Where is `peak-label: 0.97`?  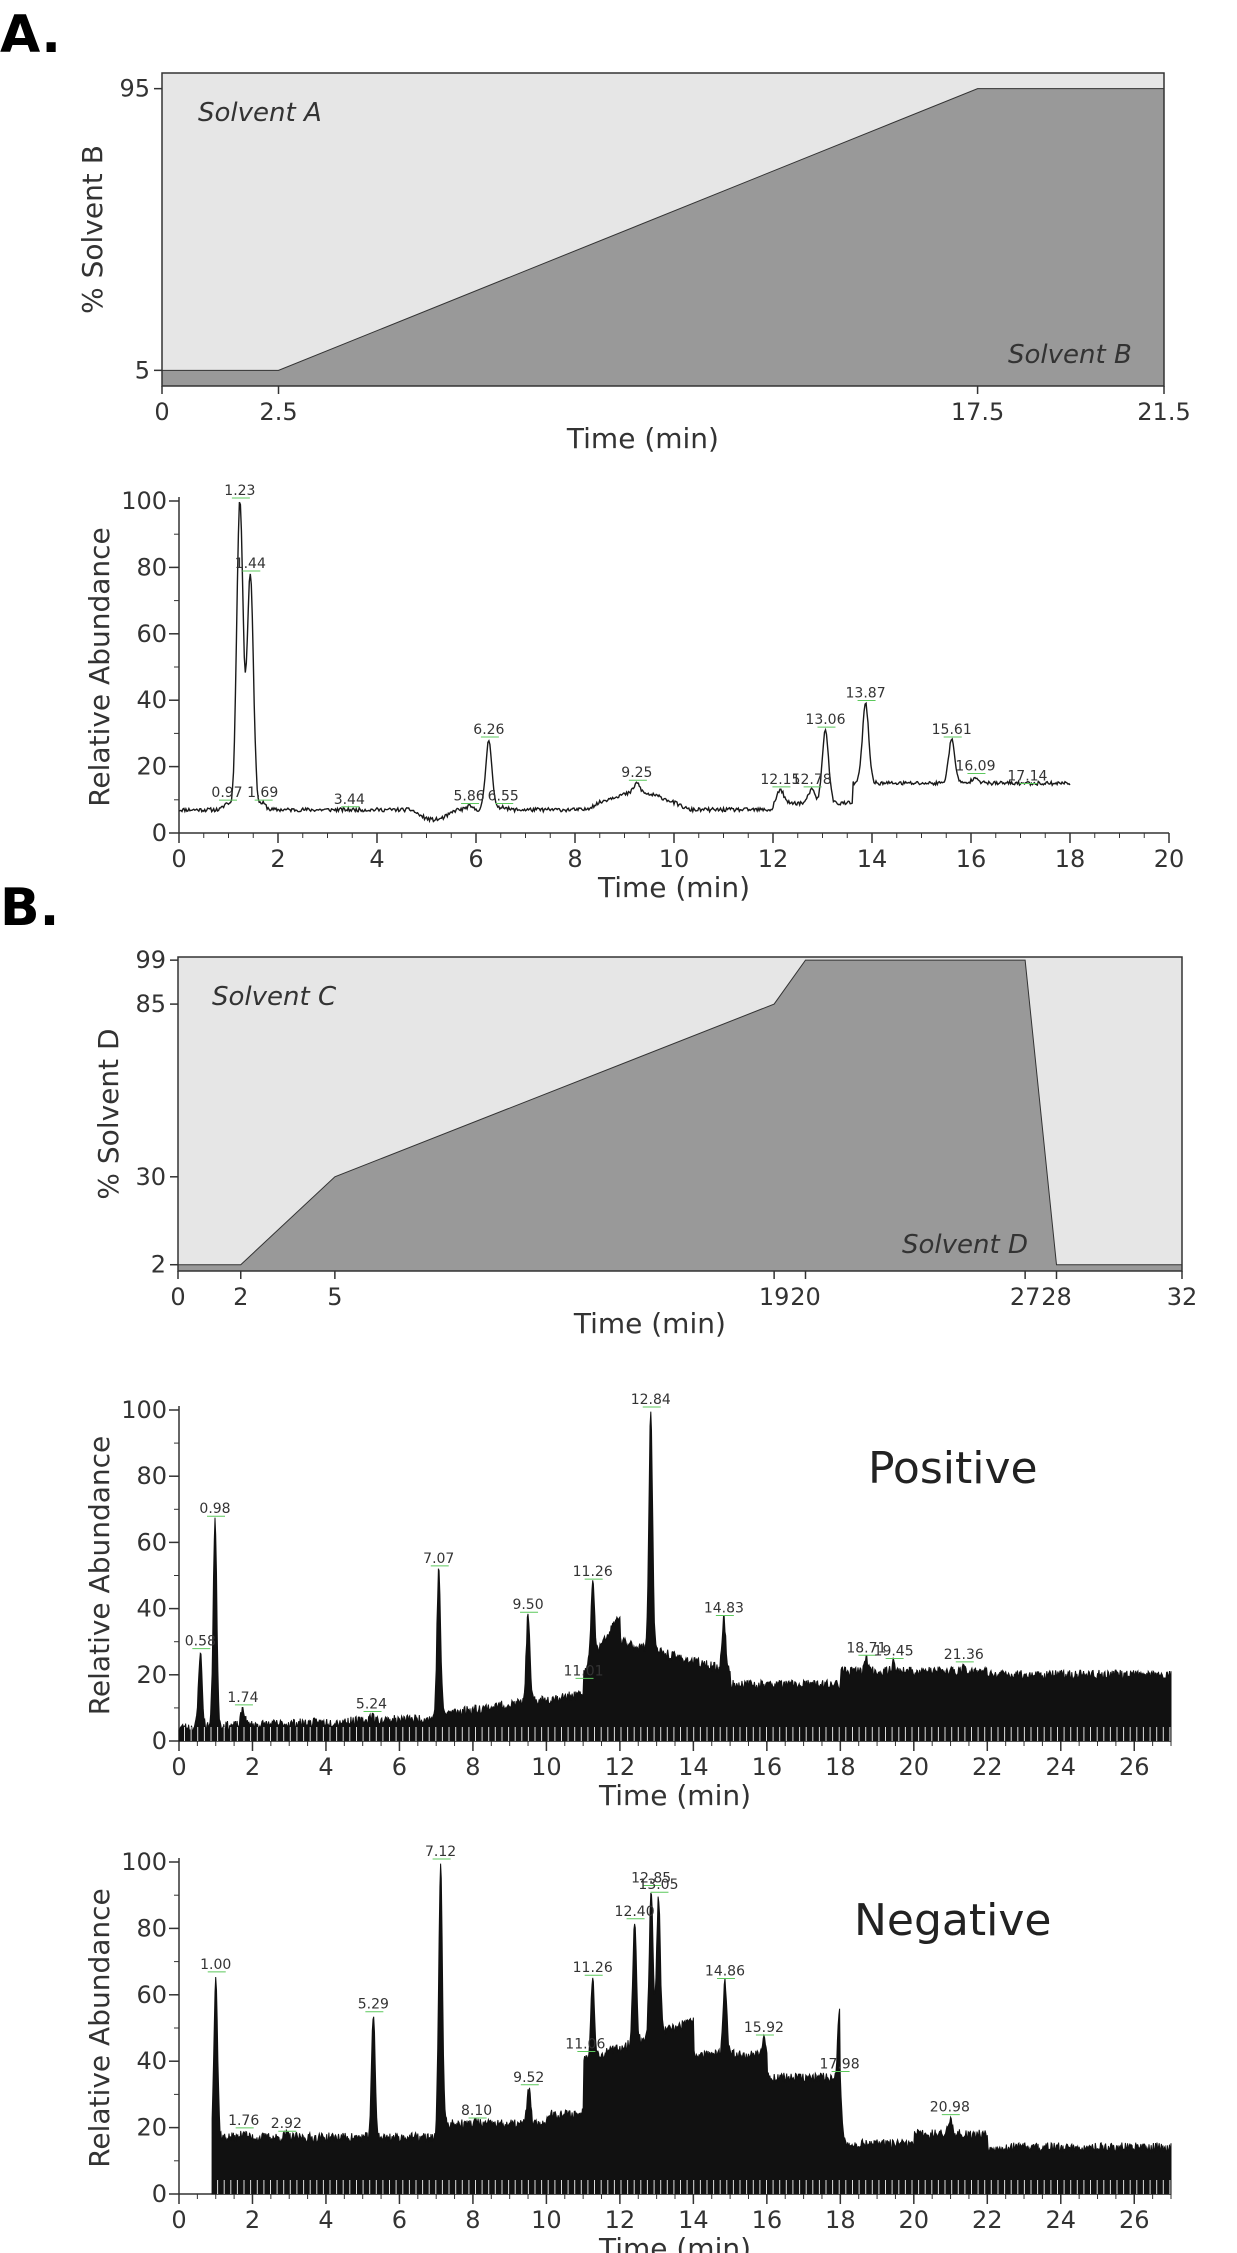
peak-label: 0.97 is located at coordinates (226, 793).